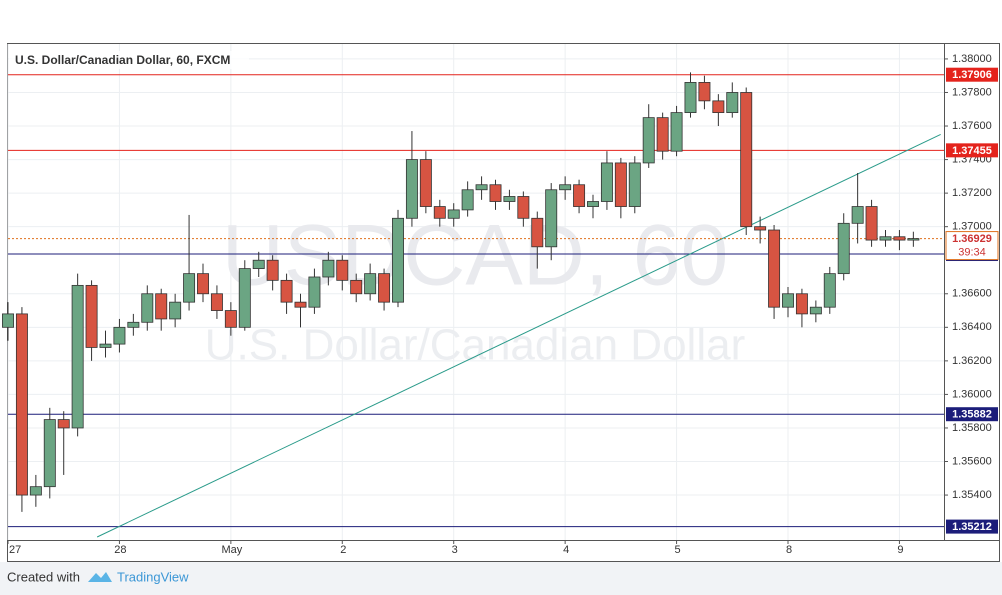  Describe the element at coordinates (972, 239) in the screenshot. I see `last-price-label: 1.36929` at that location.